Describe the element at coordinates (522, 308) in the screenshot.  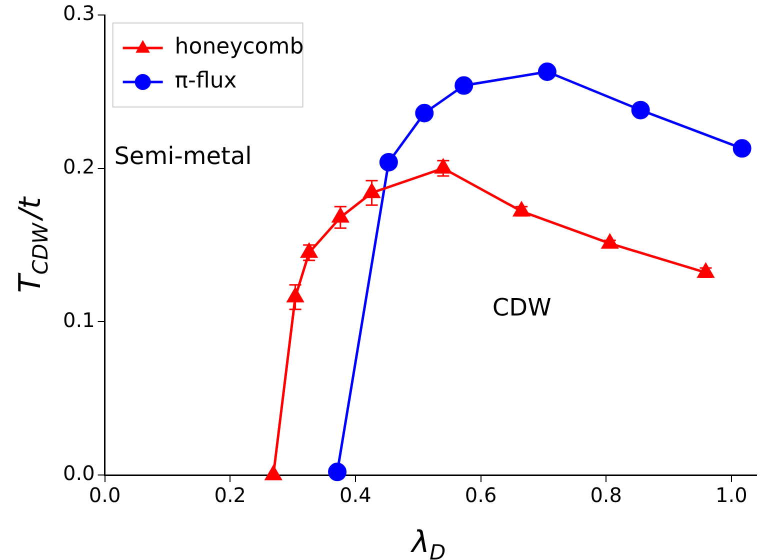
I see `annotation: CDW` at that location.